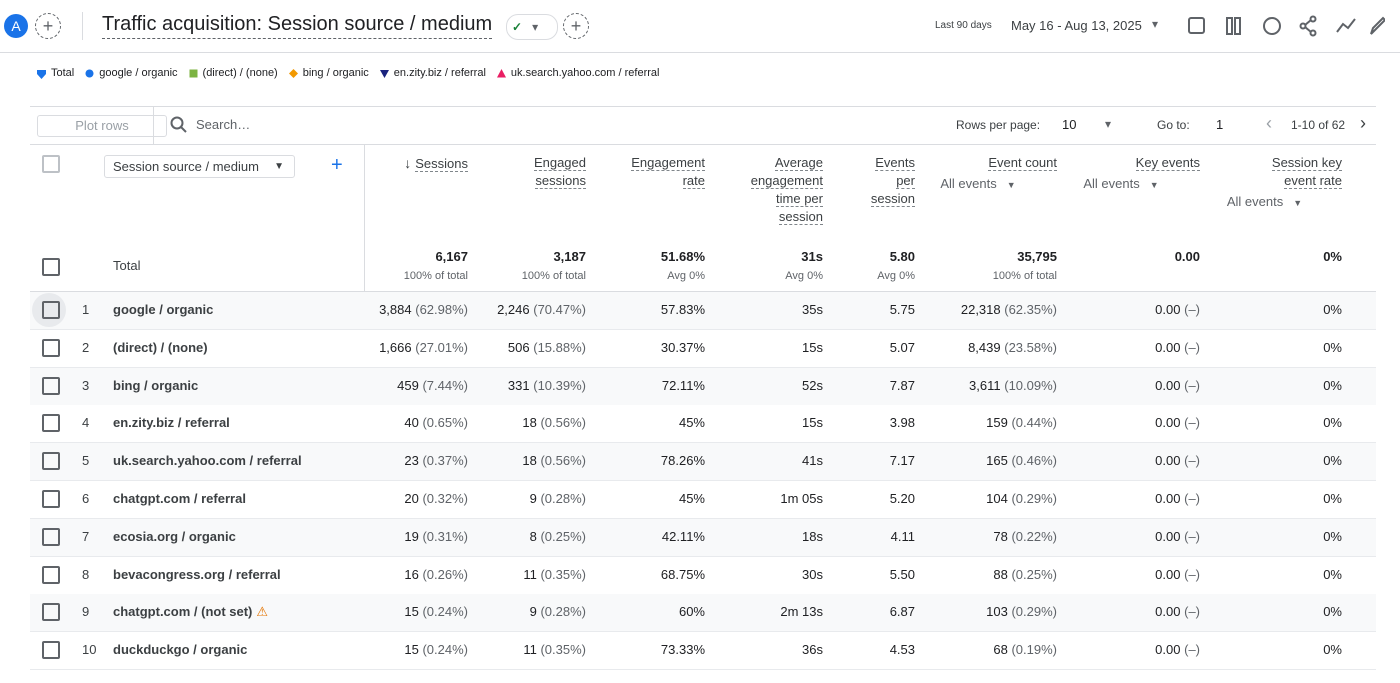 The height and width of the screenshot is (683, 1400). What do you see at coordinates (1155, 24) in the screenshot?
I see `date-dropdown: ▾` at bounding box center [1155, 24].